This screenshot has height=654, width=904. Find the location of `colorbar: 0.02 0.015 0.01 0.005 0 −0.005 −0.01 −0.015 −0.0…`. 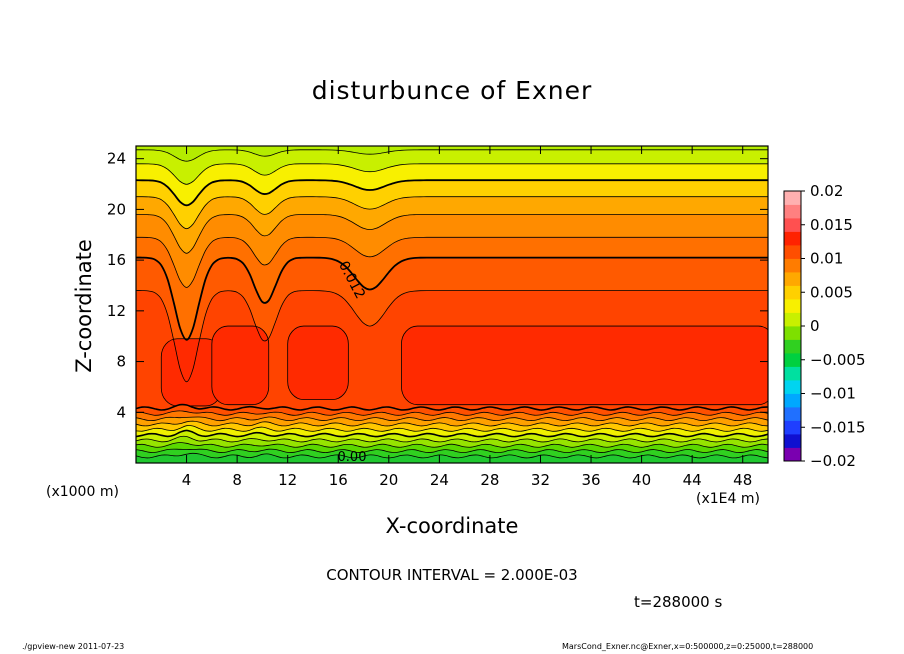

colorbar: 0.02 0.015 0.01 0.005 0 −0.005 −0.01 −0.015 −0.0… is located at coordinates (824, 326).